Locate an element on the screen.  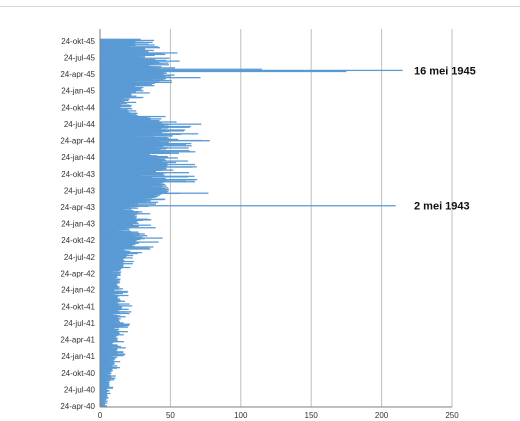
y-tick-label: 24-jul-42 is located at coordinates (80, 257).